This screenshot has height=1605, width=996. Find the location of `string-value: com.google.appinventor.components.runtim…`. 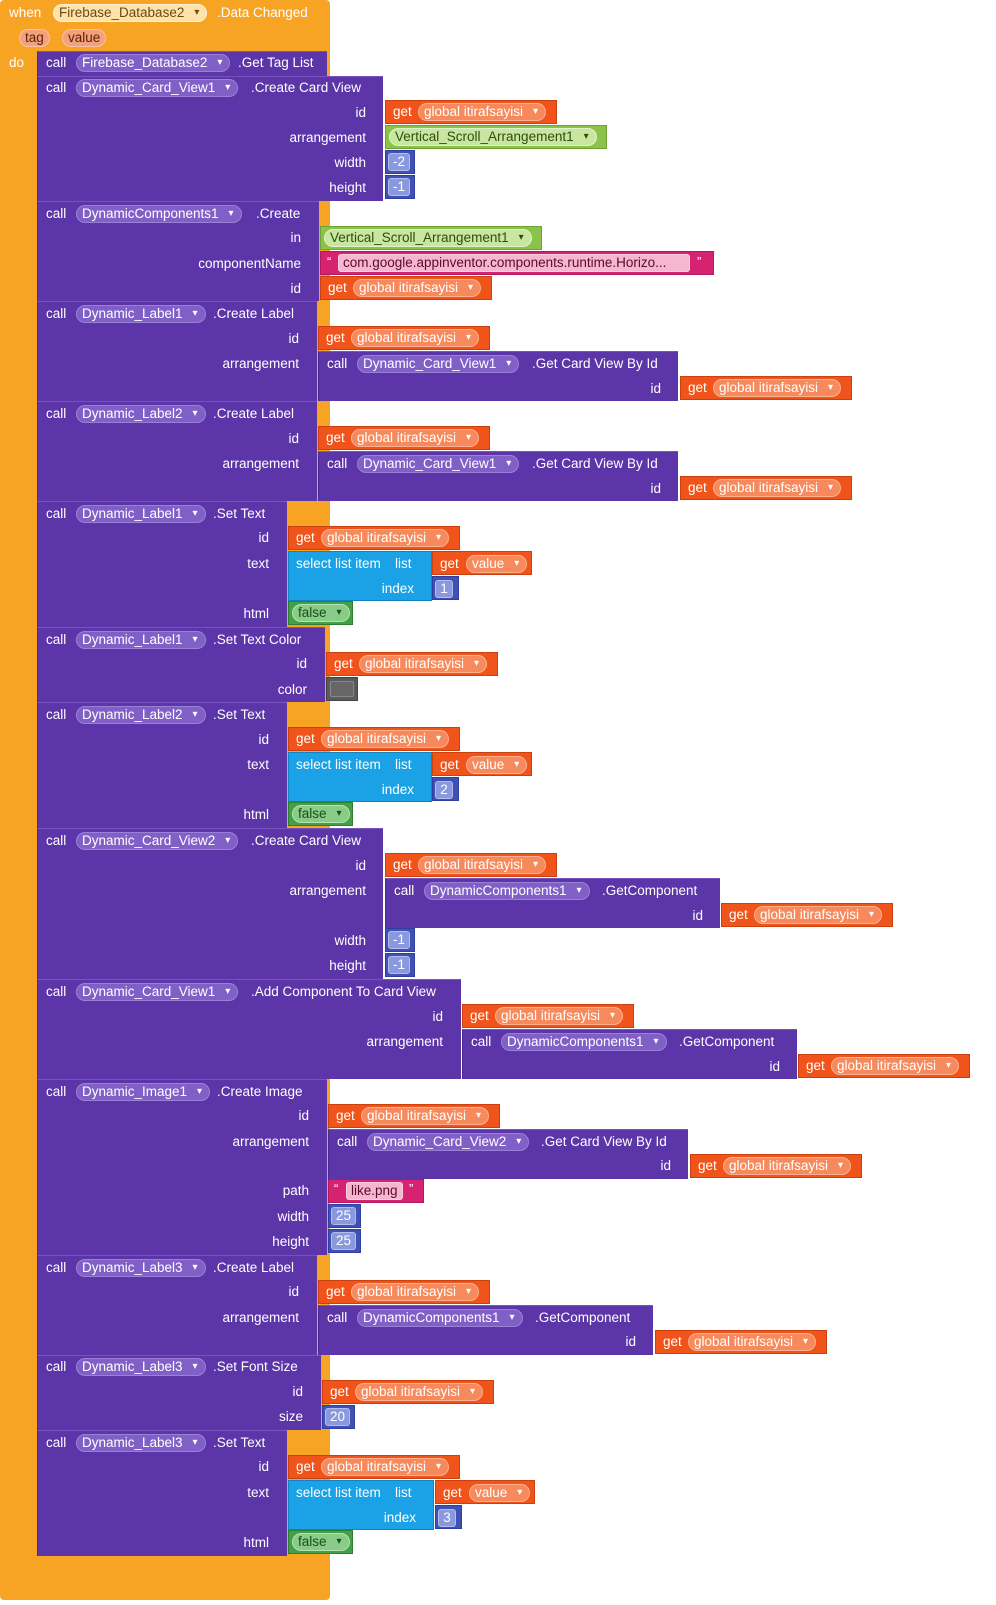

string-value: com.google.appinventor.components.runtim… is located at coordinates (514, 263).